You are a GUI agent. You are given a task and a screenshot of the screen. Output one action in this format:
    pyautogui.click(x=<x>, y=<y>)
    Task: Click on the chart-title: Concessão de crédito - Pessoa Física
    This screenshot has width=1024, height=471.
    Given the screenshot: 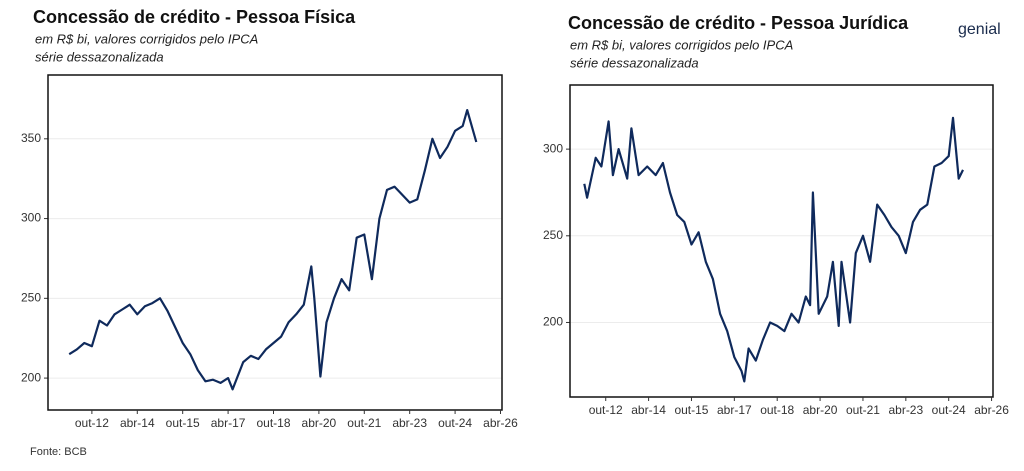 What is the action you would take?
    pyautogui.click(x=194, y=17)
    